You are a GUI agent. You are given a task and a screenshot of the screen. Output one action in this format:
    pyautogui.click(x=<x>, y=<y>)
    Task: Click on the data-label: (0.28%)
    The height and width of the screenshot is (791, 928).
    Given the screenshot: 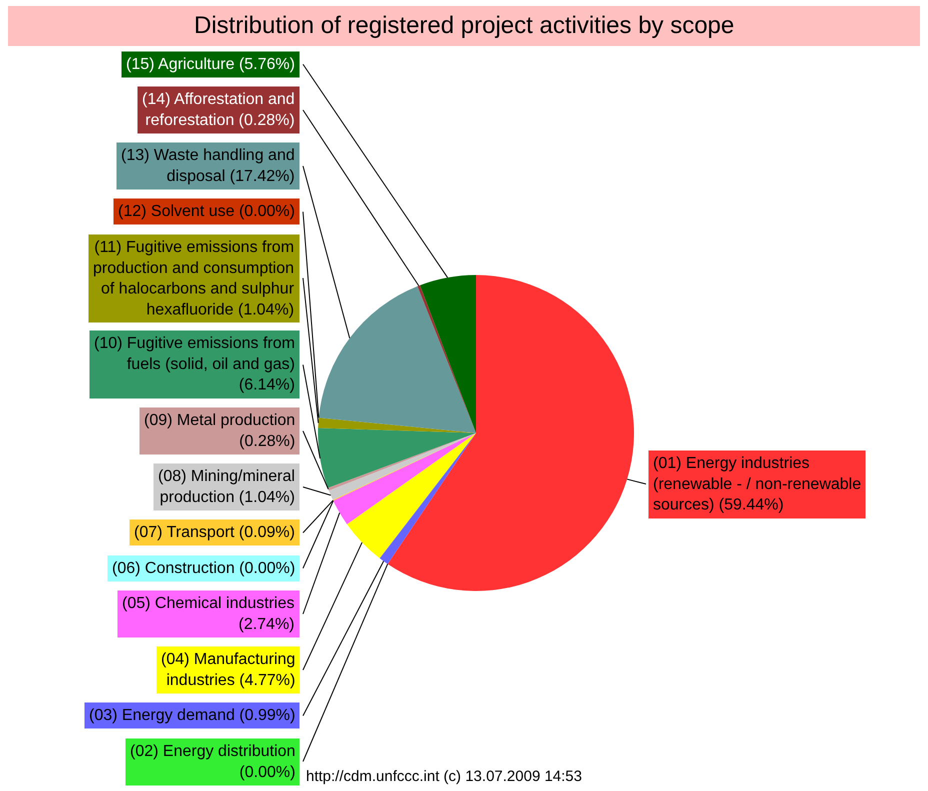 What is the action you would take?
    pyautogui.click(x=267, y=441)
    